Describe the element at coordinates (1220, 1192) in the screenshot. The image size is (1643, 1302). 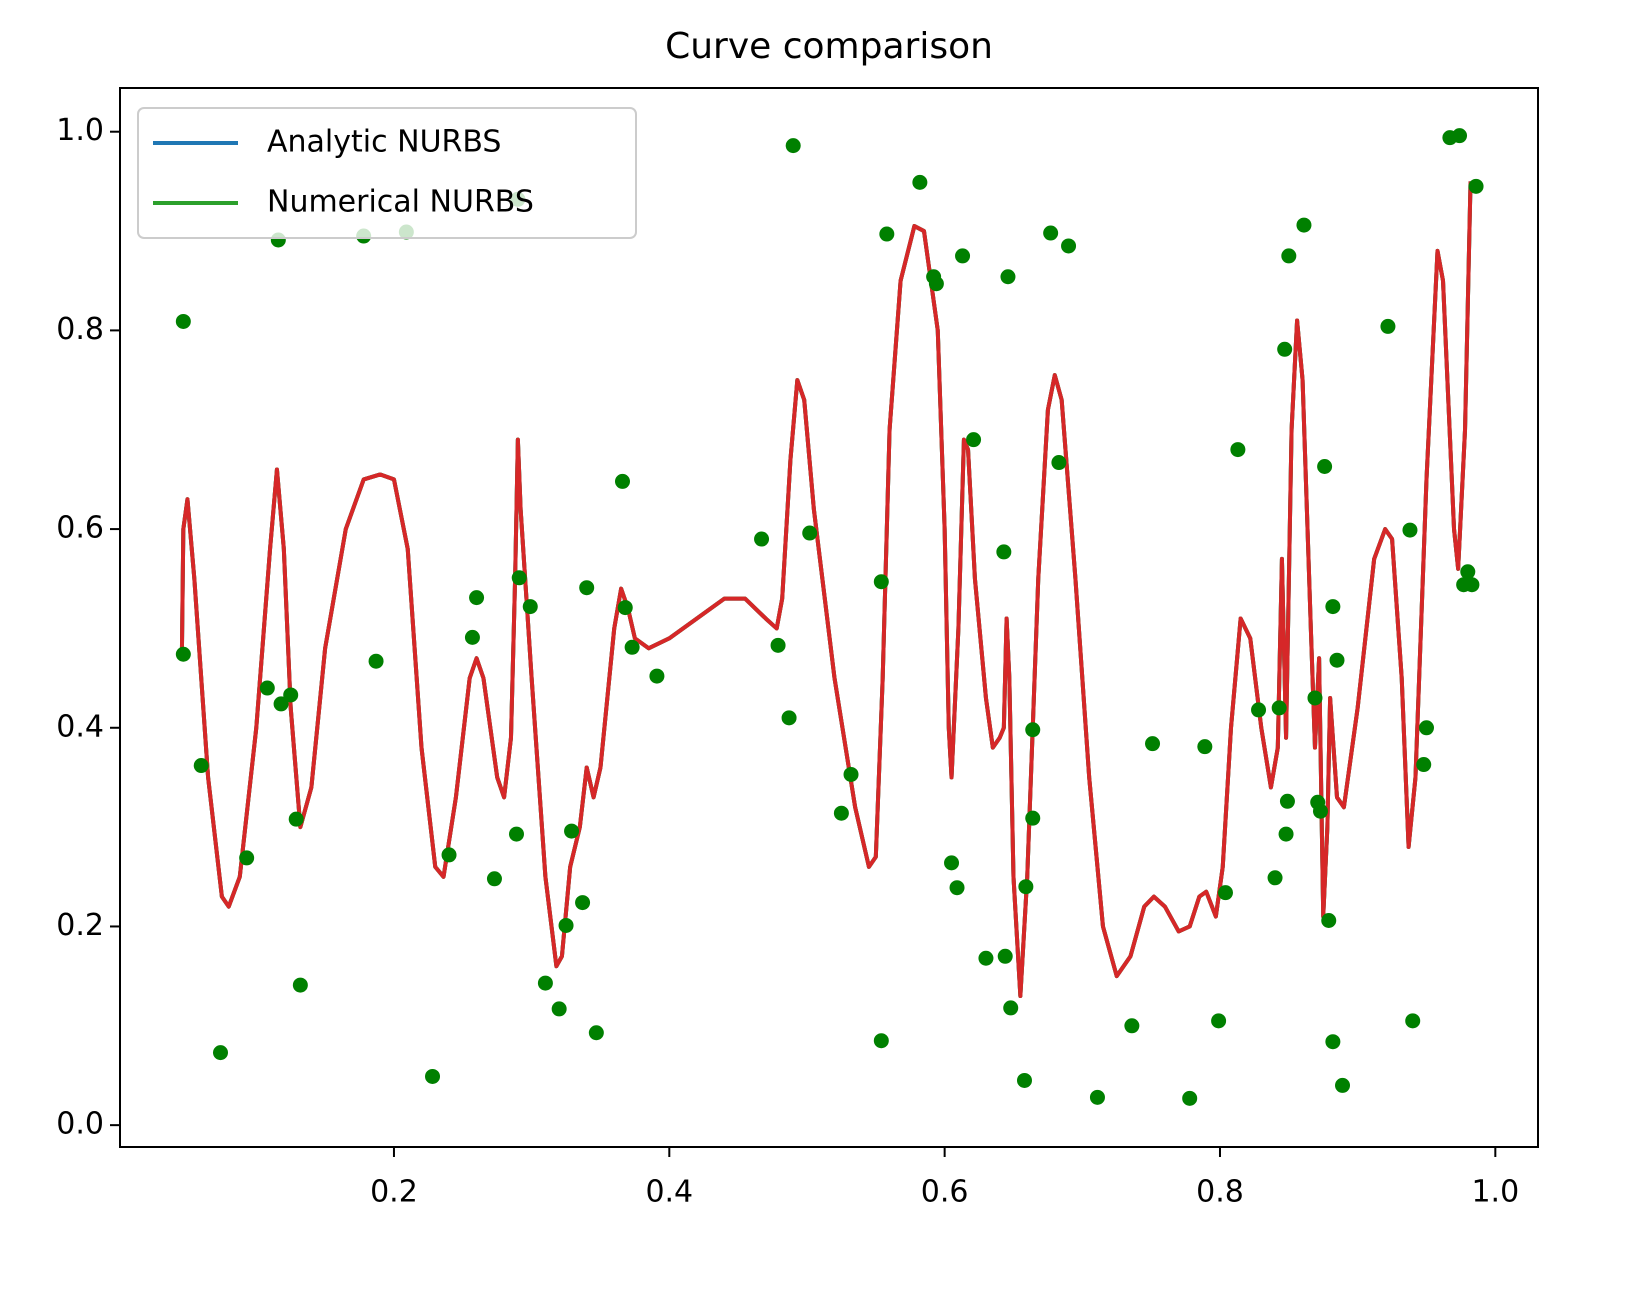
I see `x-tick-label: 0.8` at that location.